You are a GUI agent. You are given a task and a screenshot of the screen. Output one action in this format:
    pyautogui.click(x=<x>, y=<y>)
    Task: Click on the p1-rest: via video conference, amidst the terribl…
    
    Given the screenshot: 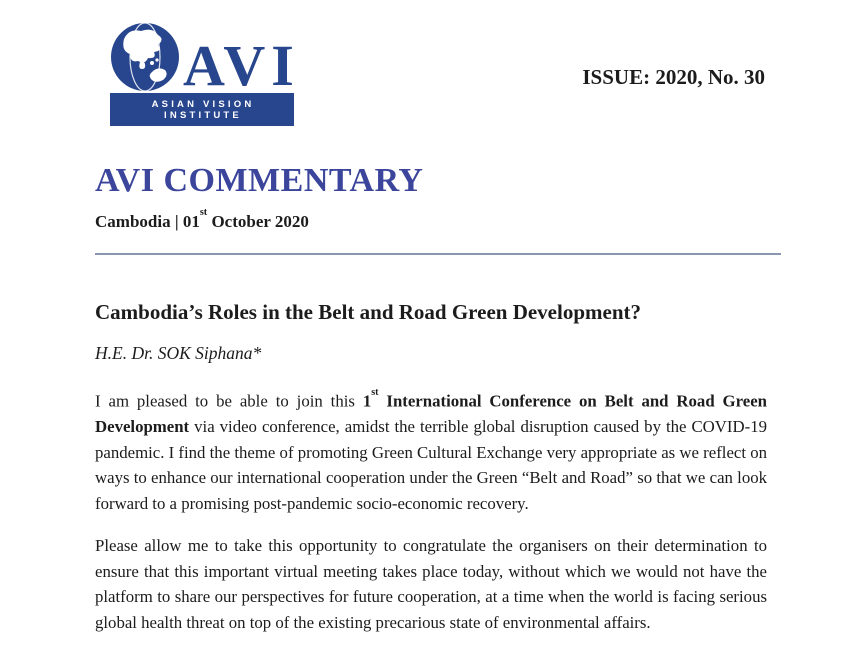 What is the action you would take?
    pyautogui.click(x=431, y=465)
    